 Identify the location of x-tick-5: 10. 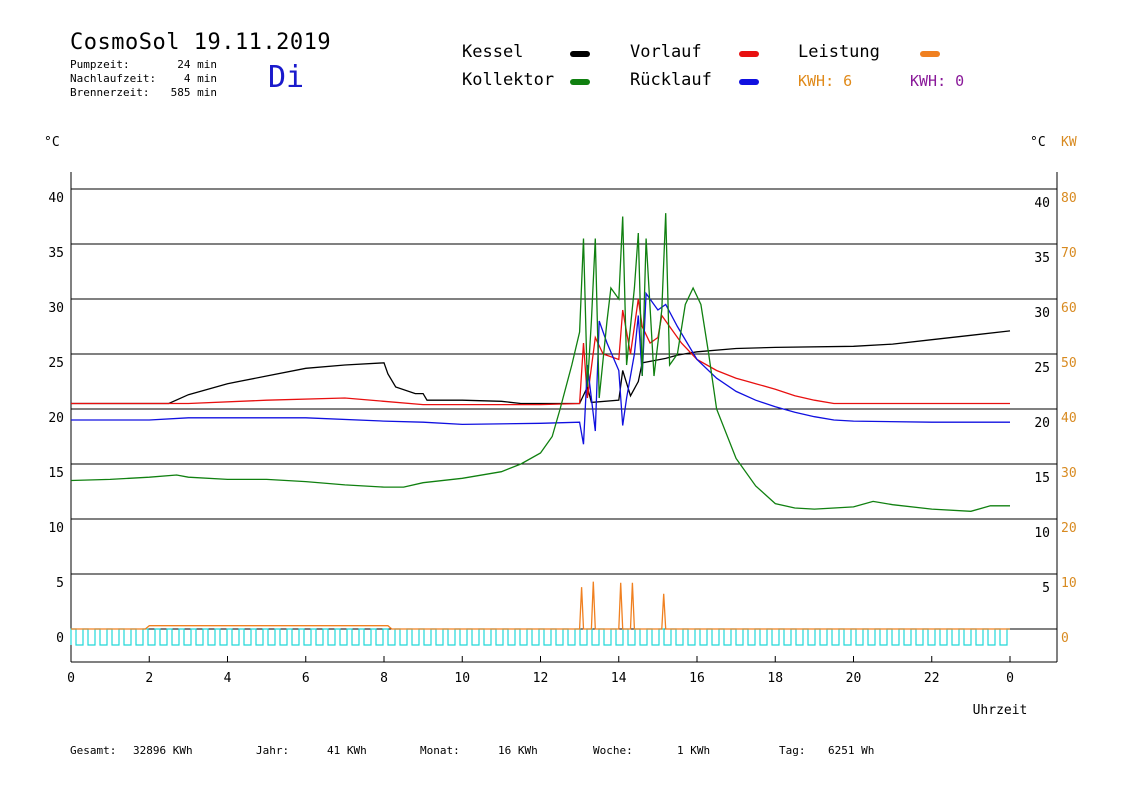
(462, 678).